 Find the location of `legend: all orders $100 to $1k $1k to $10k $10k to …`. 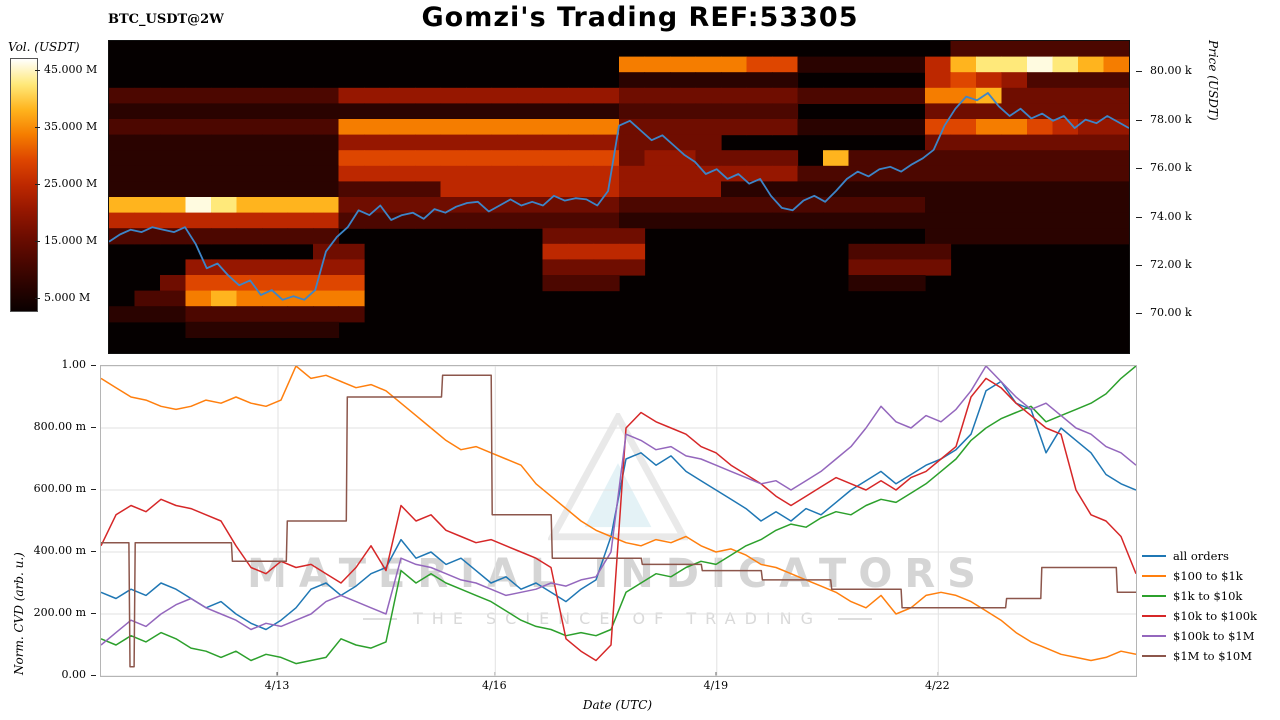

legend: all orders $100 to $1k $1k to $10k $10k to … is located at coordinates (1199, 606).